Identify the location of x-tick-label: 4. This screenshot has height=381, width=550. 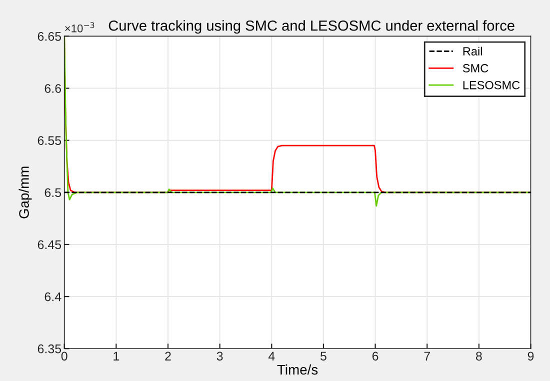
(271, 356).